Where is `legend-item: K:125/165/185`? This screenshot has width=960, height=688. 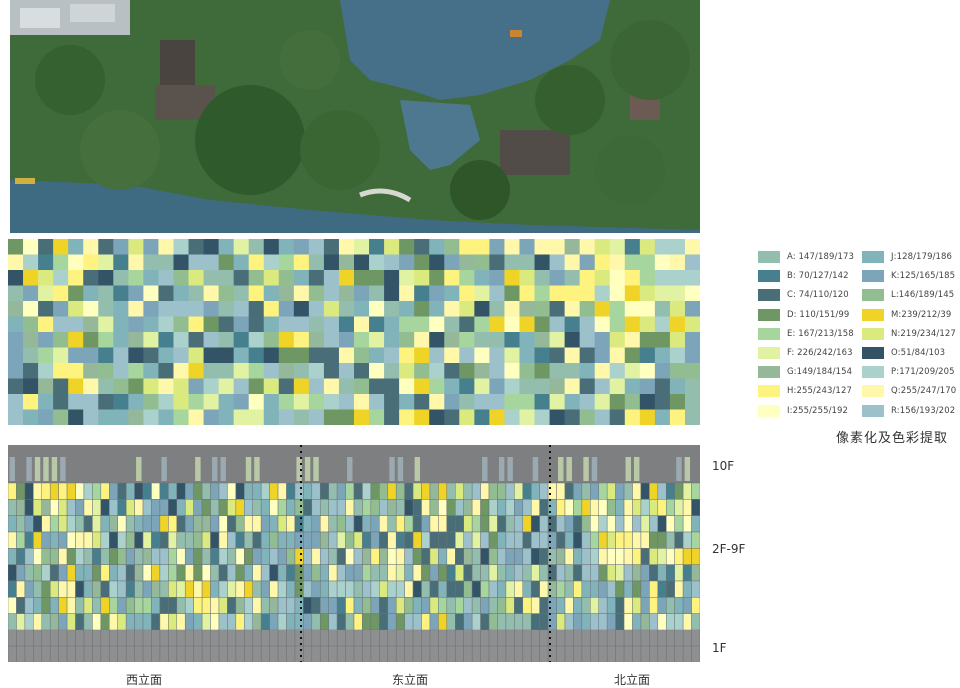
legend-item: K:125/165/185 is located at coordinates (908, 276).